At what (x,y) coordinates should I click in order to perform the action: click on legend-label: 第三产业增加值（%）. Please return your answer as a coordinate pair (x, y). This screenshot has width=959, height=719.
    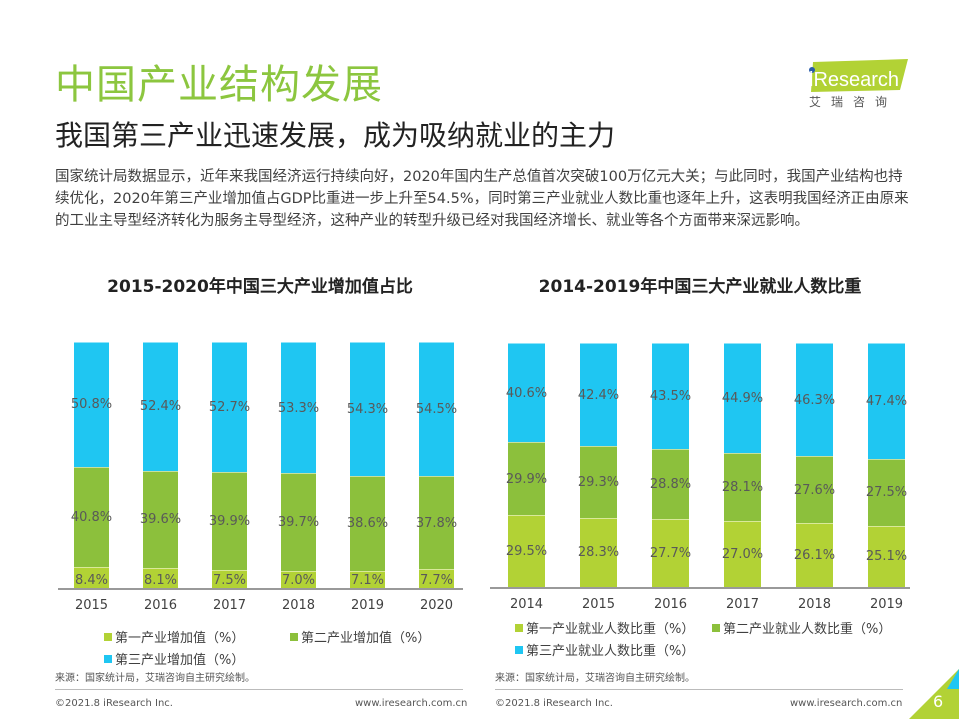
    Looking at the image, I should click on (180, 660).